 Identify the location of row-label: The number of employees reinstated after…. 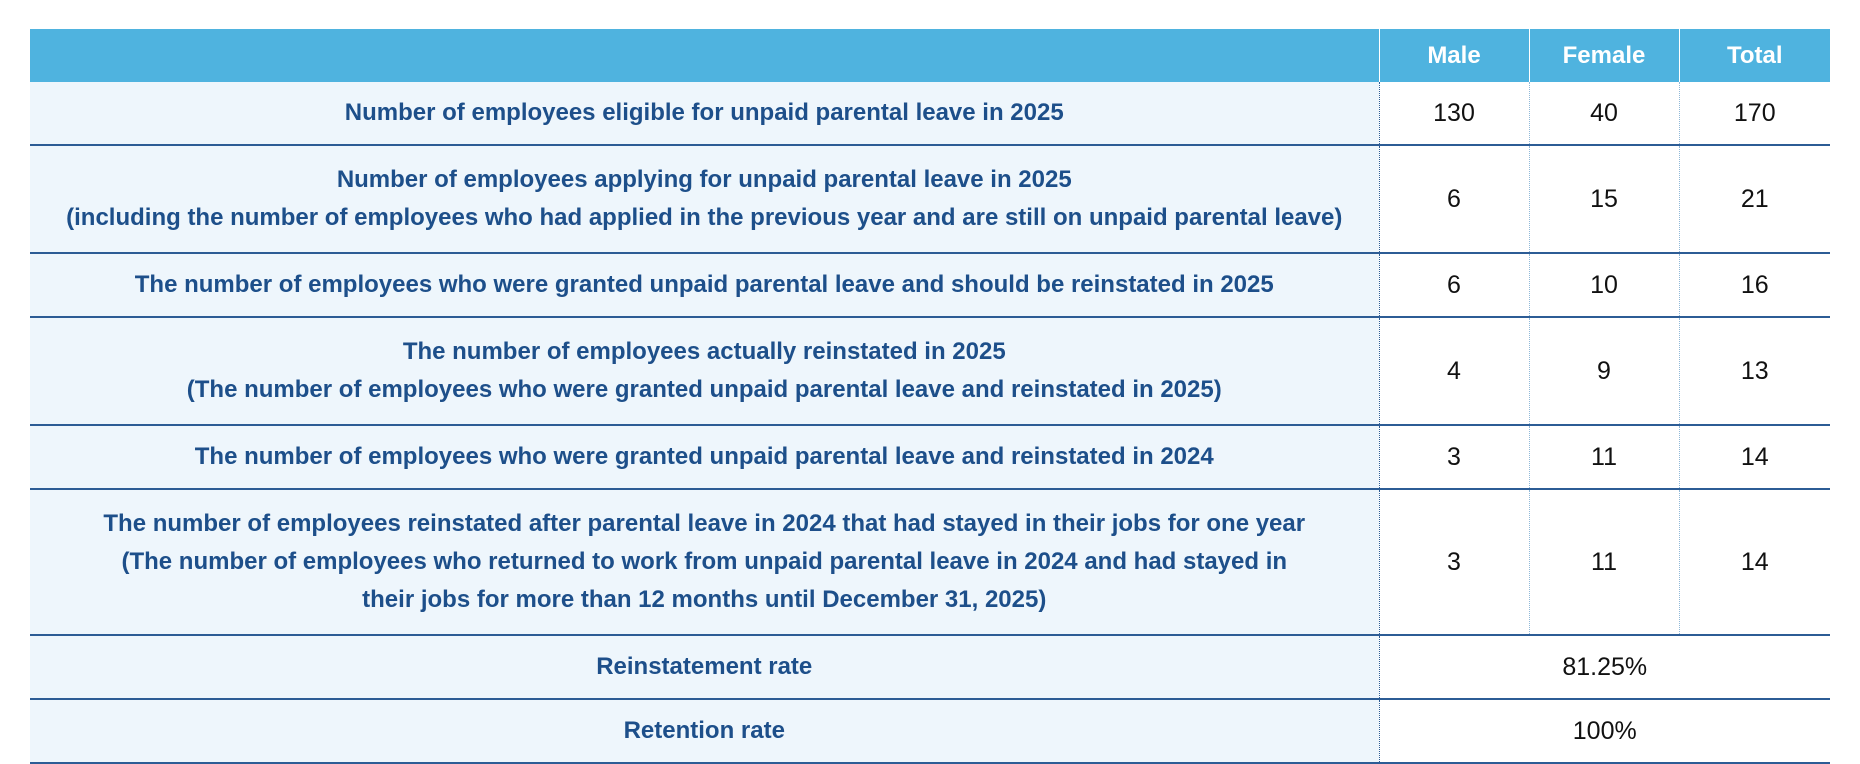
(705, 562).